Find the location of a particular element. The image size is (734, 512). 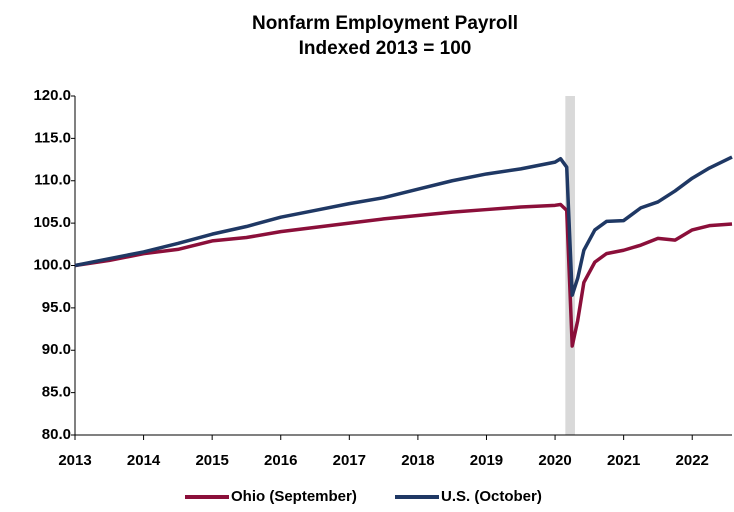

x-tick-label: 2013 is located at coordinates (74, 460).